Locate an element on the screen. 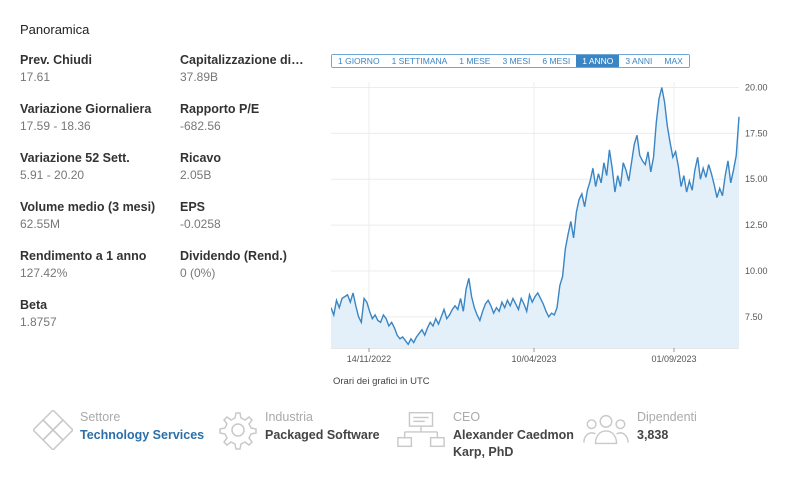 Image resolution: width=800 pixels, height=497 pixels. employees-info: Dipendenti 3,838 is located at coordinates (639, 430).